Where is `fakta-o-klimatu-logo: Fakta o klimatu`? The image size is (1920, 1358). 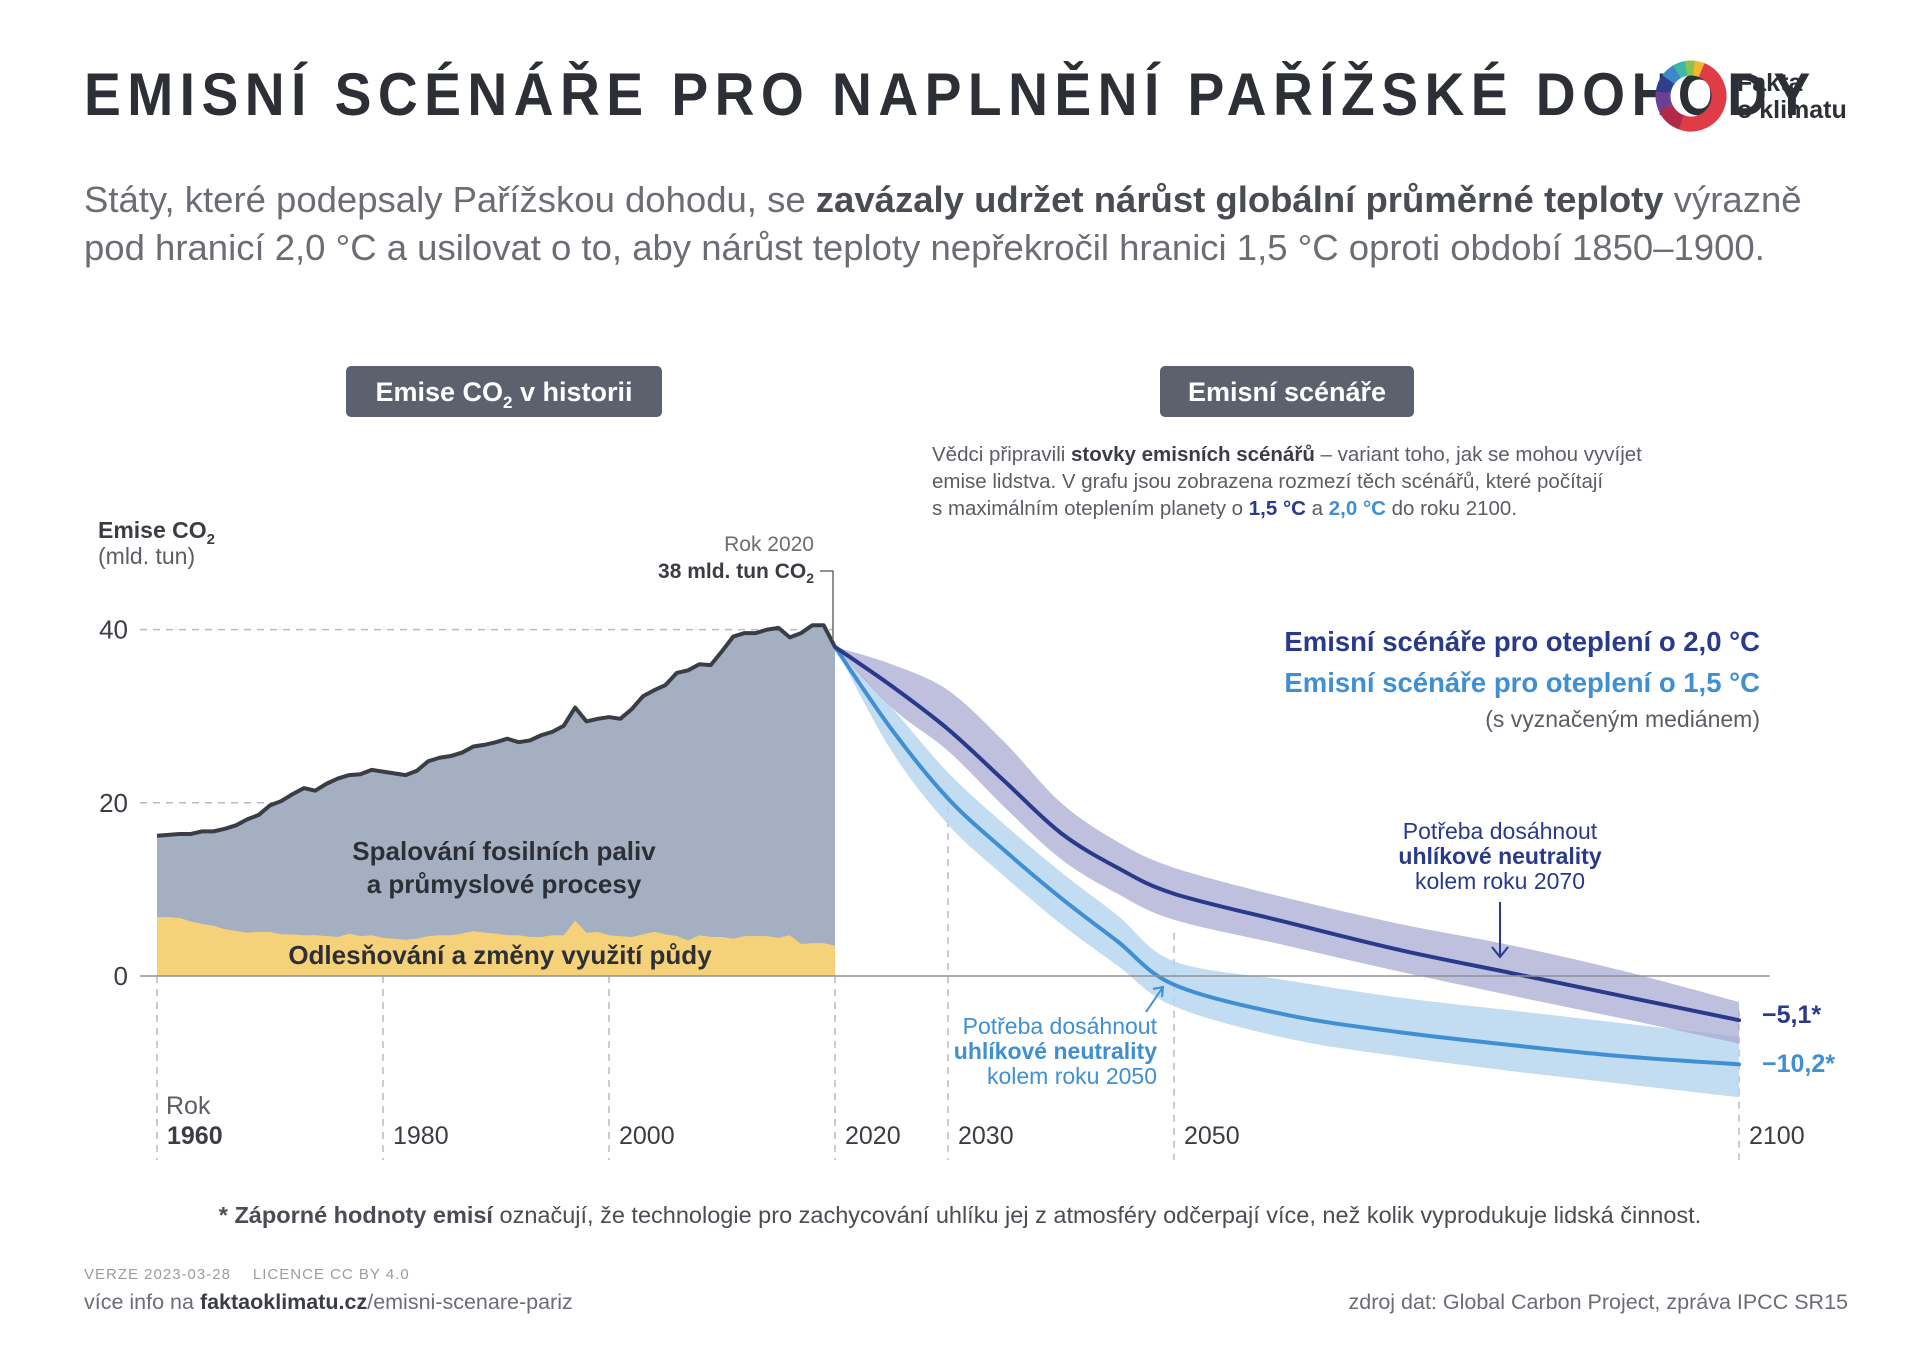
fakta-o-klimatu-logo: Fakta o klimatu is located at coordinates (1760, 96).